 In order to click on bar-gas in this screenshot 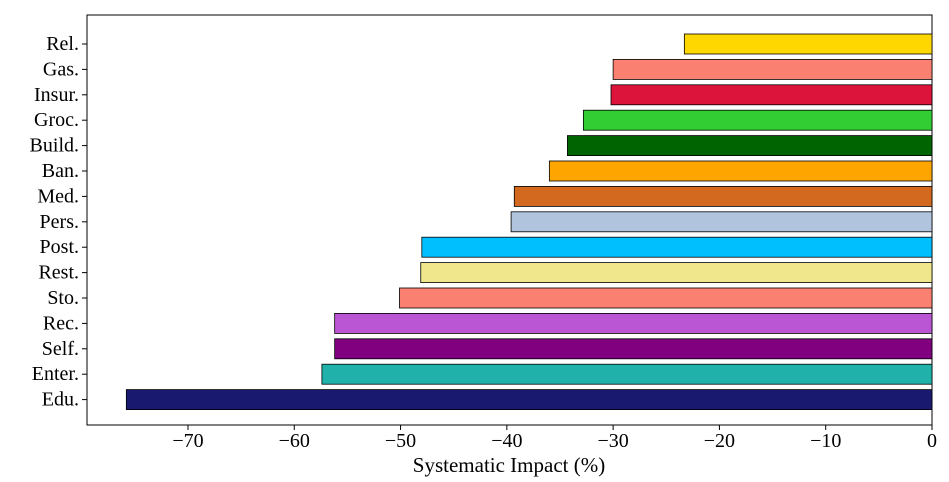, I will do `click(772, 69)`.